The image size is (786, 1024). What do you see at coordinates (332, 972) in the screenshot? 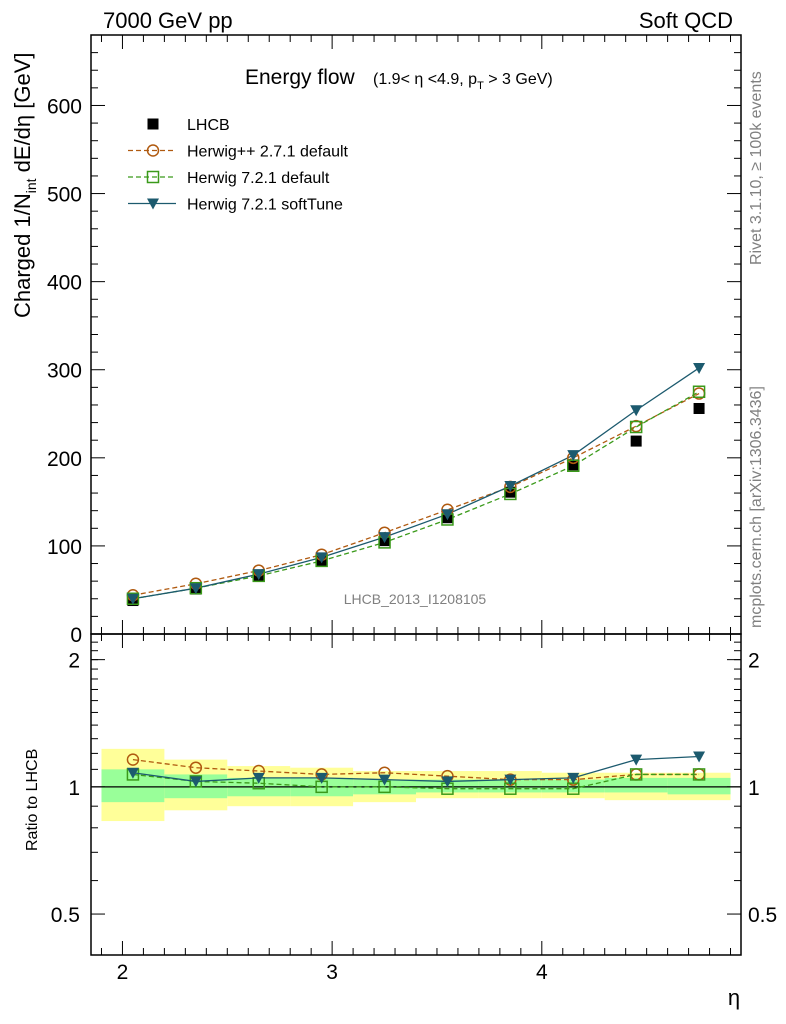
I see `x-tick-label: 3` at bounding box center [332, 972].